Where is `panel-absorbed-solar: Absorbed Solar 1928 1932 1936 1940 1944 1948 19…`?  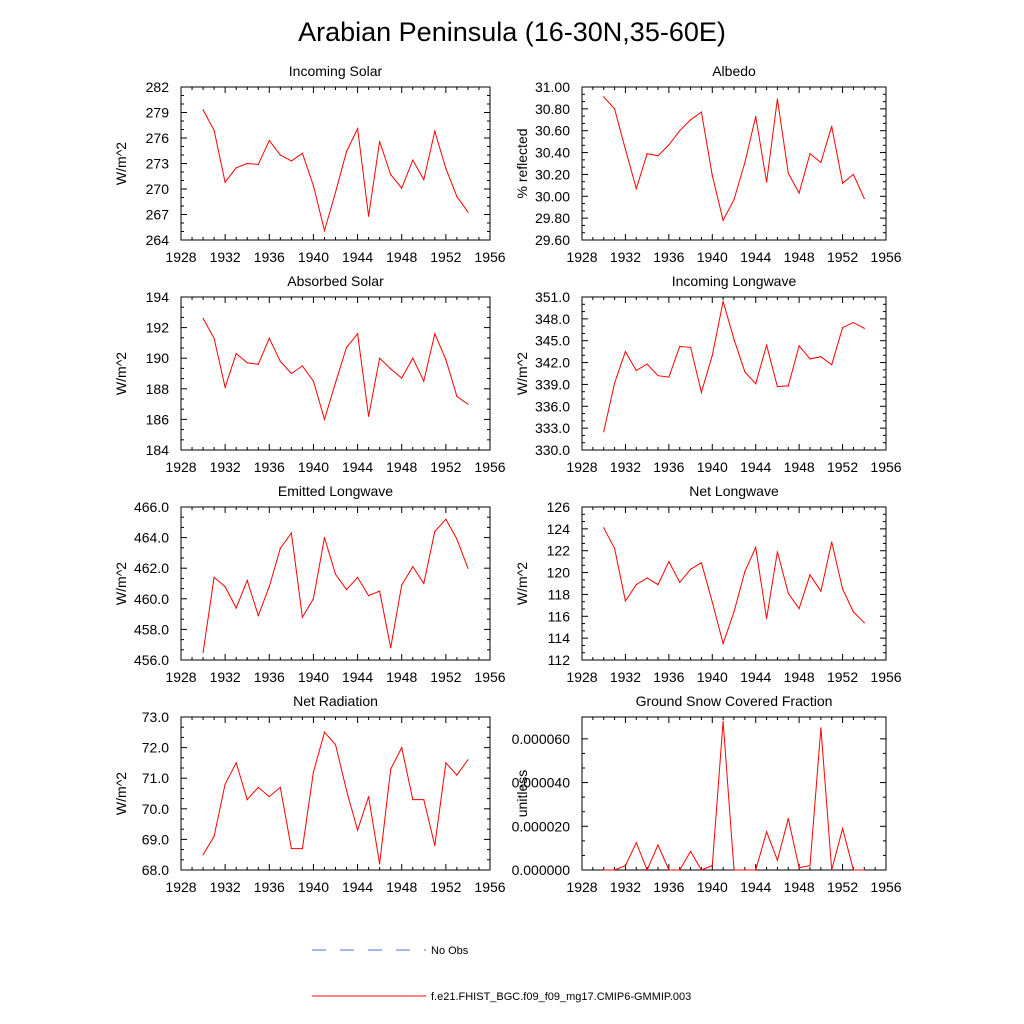
panel-absorbed-solar: Absorbed Solar 1928 1932 1936 1940 1944 1948 19… is located at coordinates (309, 374).